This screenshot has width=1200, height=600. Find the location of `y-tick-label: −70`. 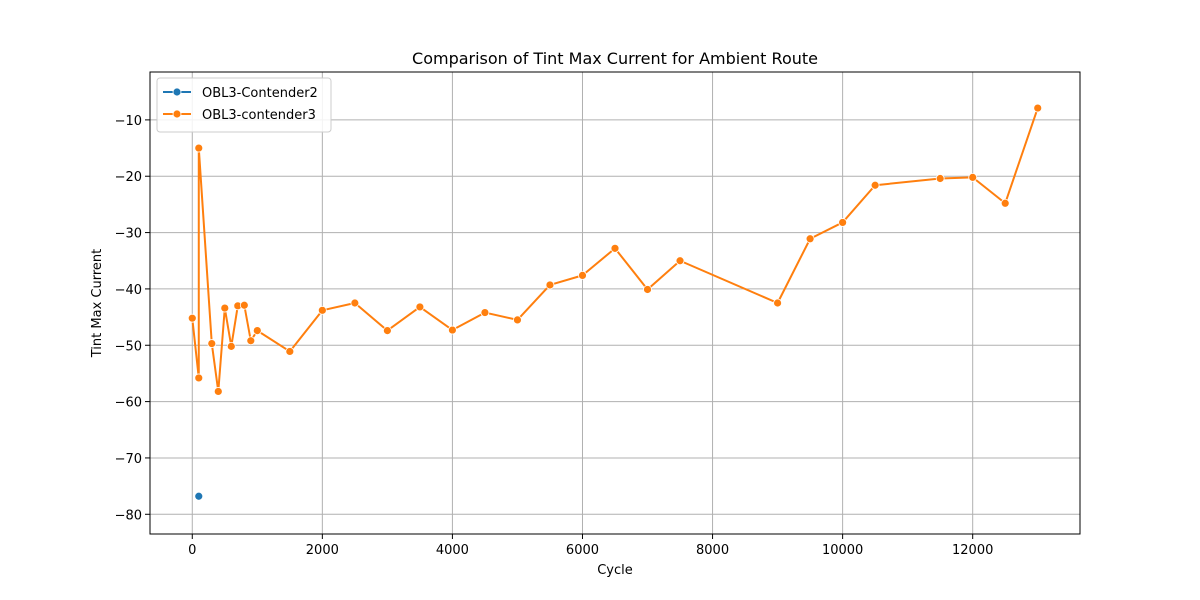

y-tick-label: −70 is located at coordinates (128, 459).